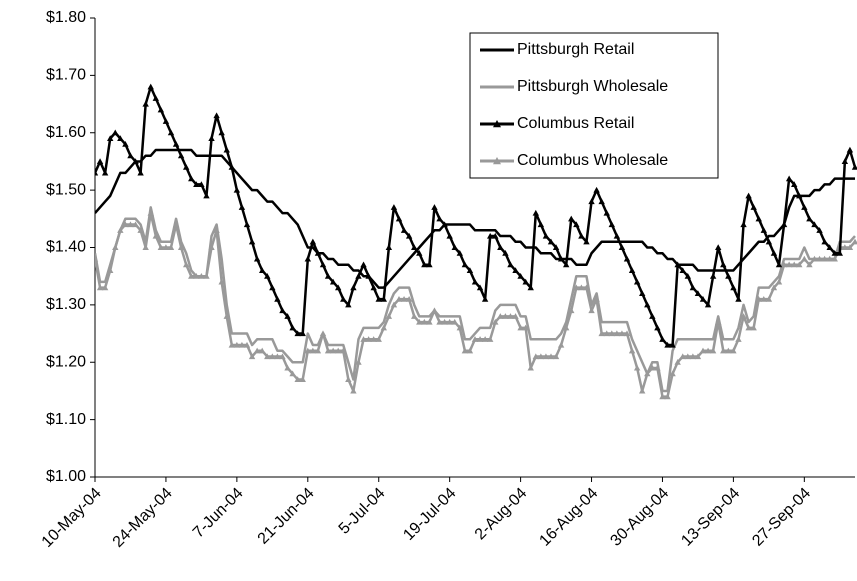 The width and height of the screenshot is (857, 581). I want to click on legend-label: Columbus Wholesale, so click(592, 160).